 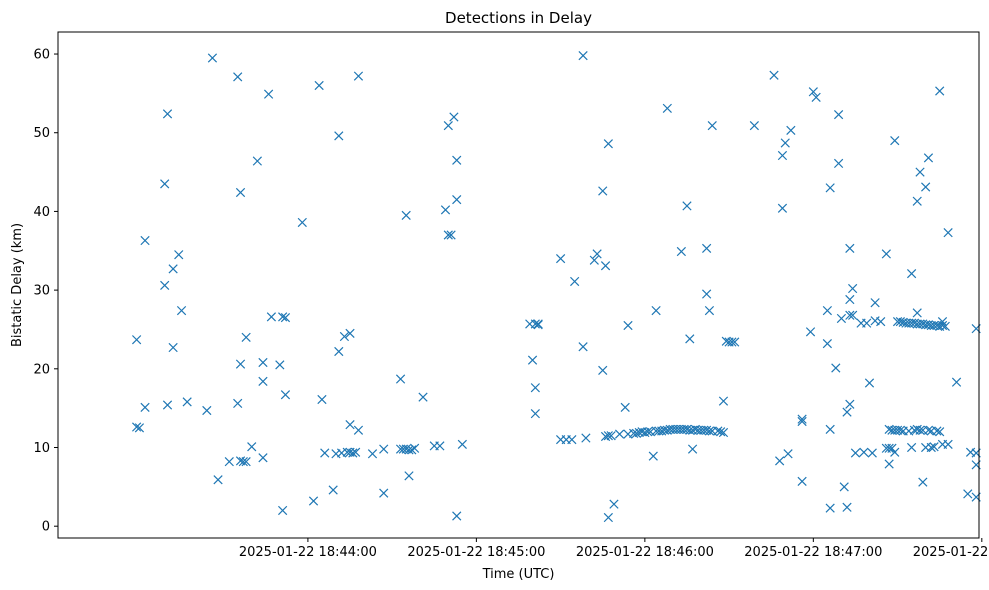 What do you see at coordinates (951, 552) in the screenshot?
I see `x-tick-label: 2025-01-22 18:48:00` at bounding box center [951, 552].